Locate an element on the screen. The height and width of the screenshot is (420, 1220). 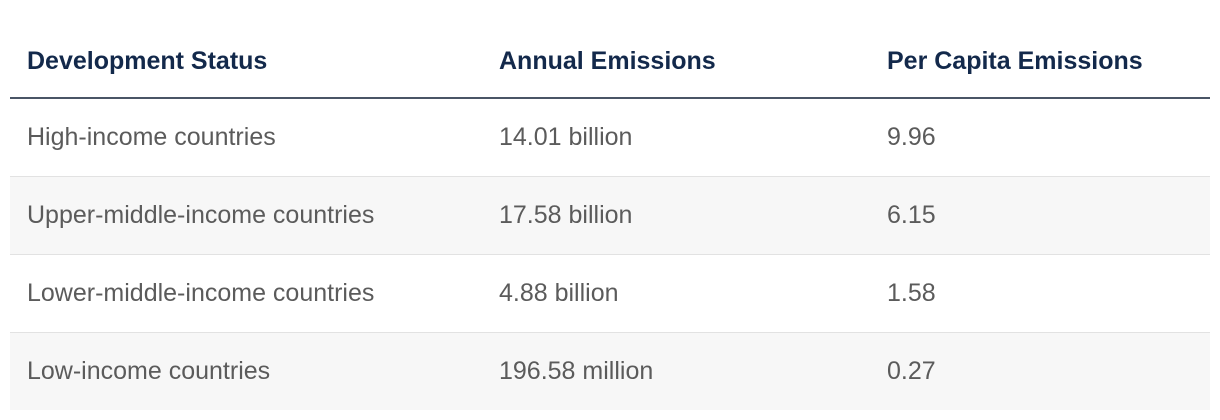
cell-development-status: Low-income countries is located at coordinates (246, 371).